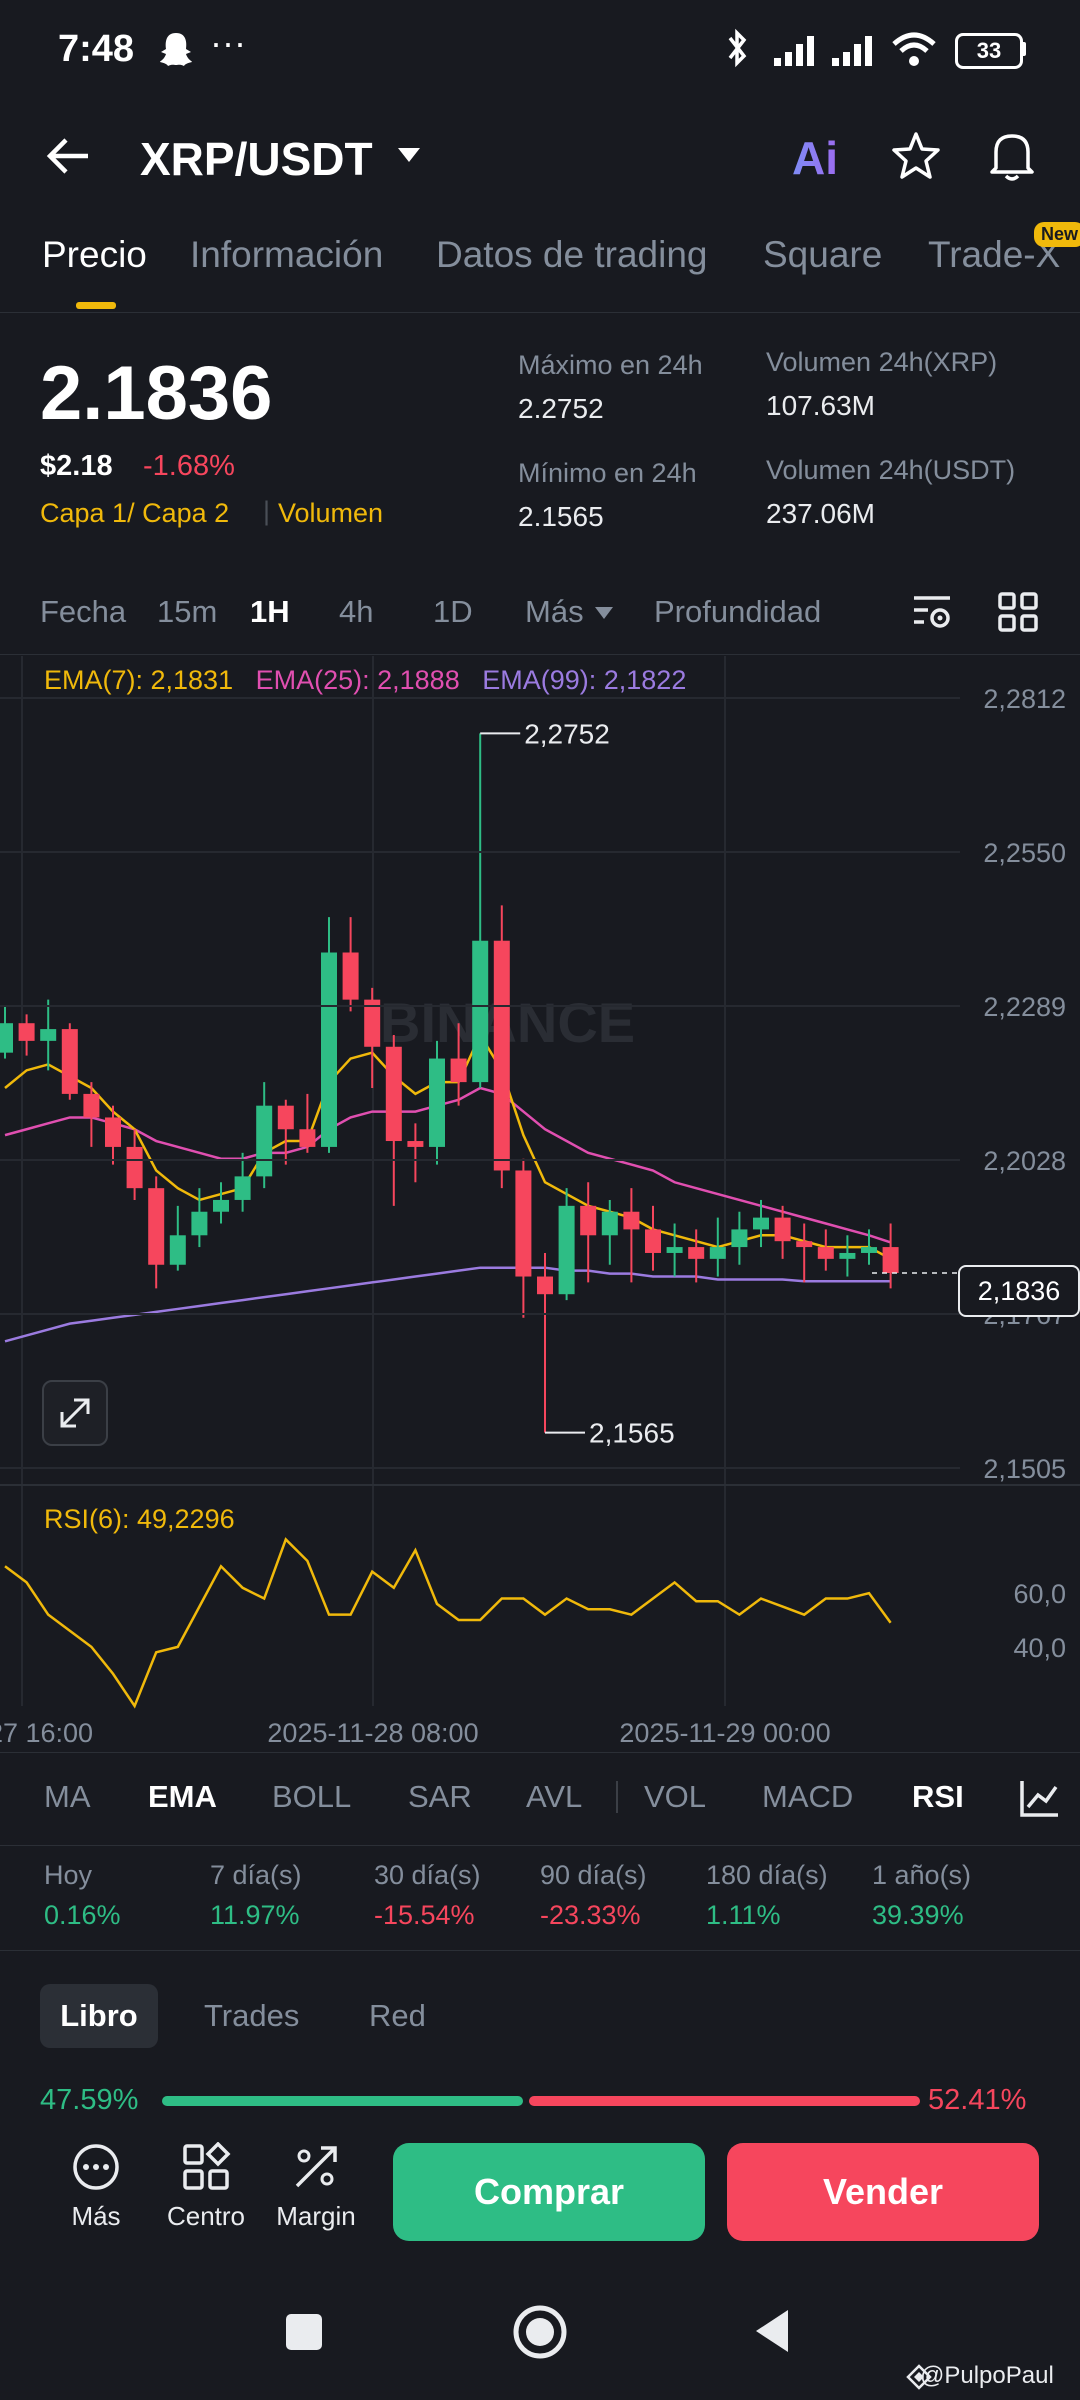  I want to click on recents-nav-button, so click(304, 2332).